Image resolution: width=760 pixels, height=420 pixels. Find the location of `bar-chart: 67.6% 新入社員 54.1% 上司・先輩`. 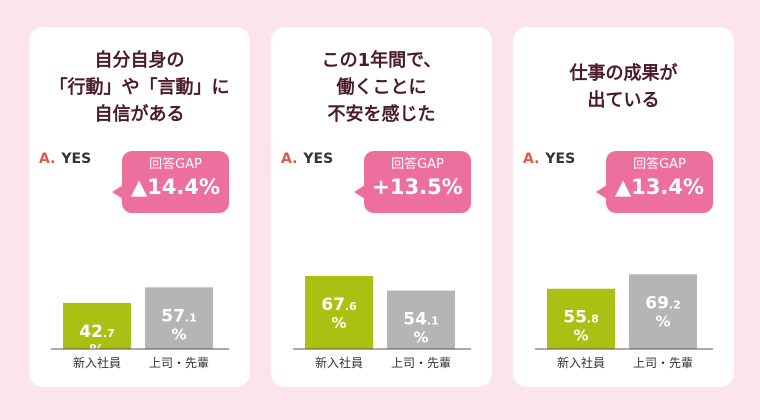

bar-chart: 67.6% 新入社員 54.1% 上司・先輩 is located at coordinates (382, 322).